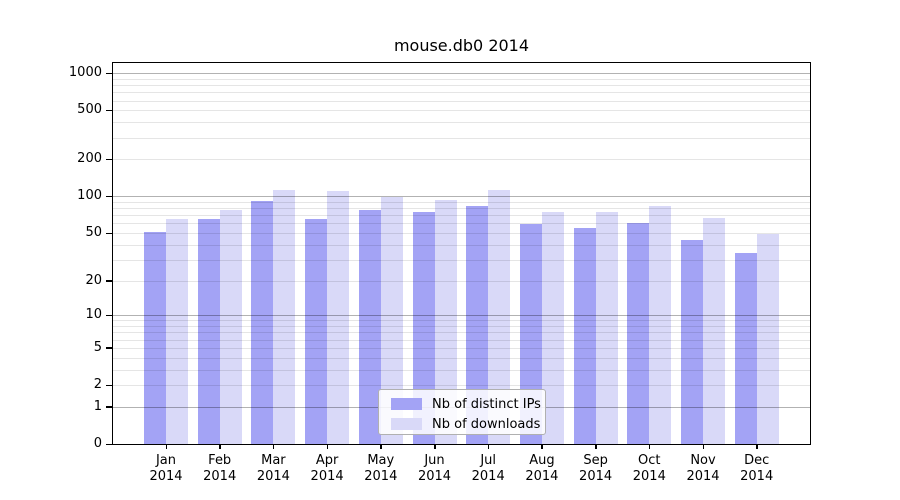  What do you see at coordinates (97, 443) in the screenshot?
I see `y-tick-label-0: 0` at bounding box center [97, 443].